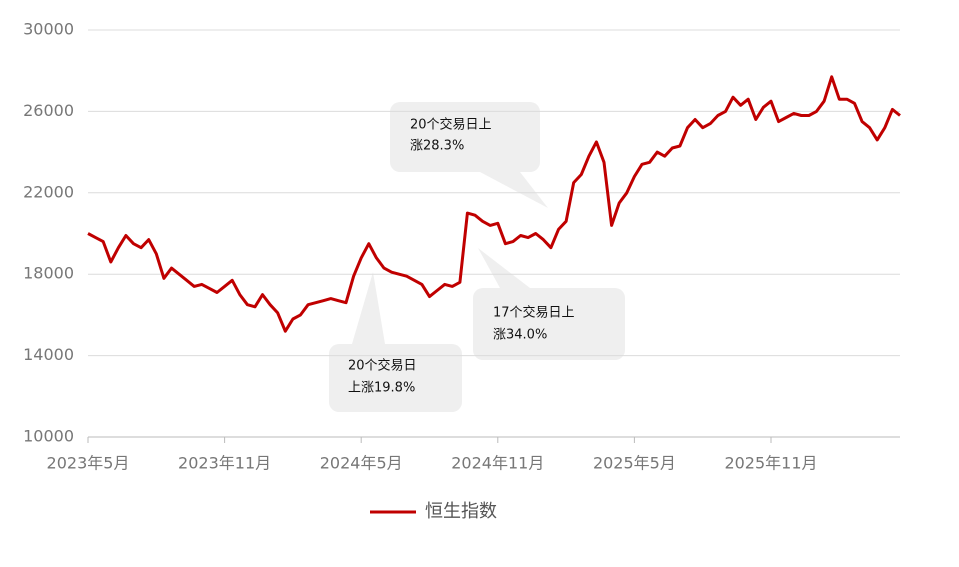 This screenshot has height=567, width=959. What do you see at coordinates (48, 354) in the screenshot?
I see `y-tick-label: 14000` at bounding box center [48, 354].